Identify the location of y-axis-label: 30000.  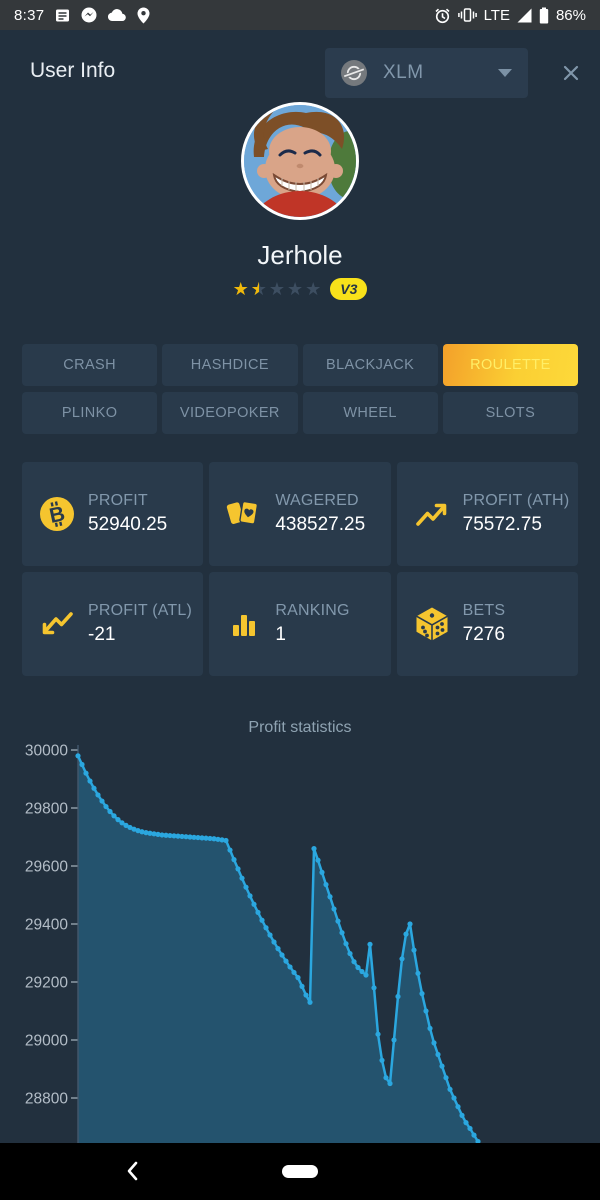
(46, 751).